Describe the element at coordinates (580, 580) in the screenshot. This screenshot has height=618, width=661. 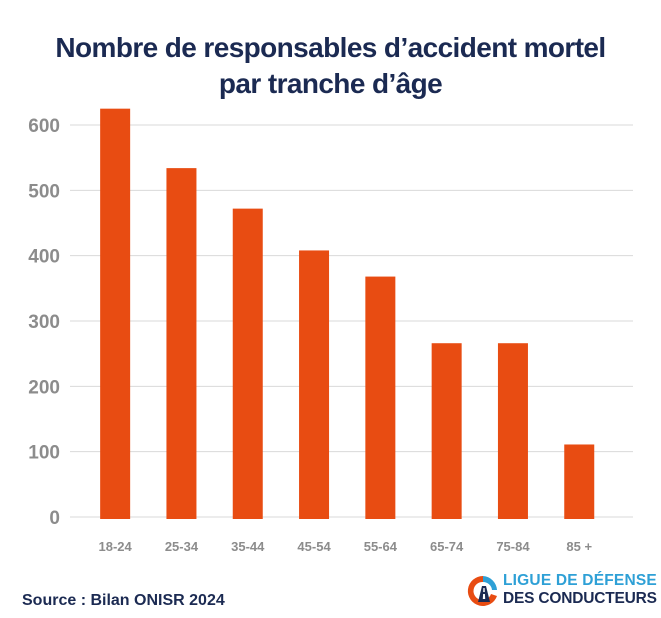
I see `logo-text-line-1: LIGUE DE DÉFENSE` at that location.